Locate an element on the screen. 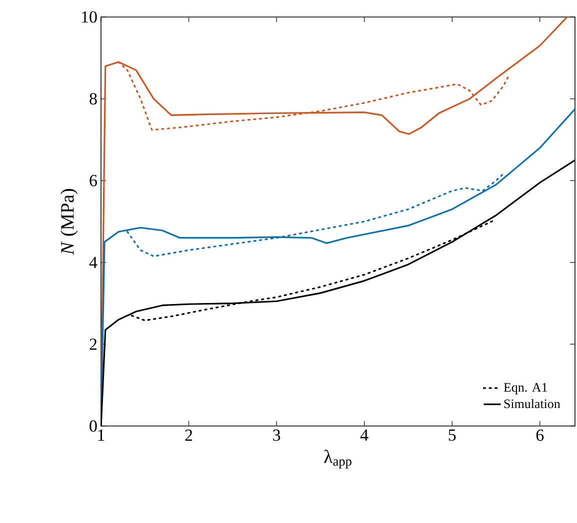  x-tick-label: 2 is located at coordinates (188, 435).